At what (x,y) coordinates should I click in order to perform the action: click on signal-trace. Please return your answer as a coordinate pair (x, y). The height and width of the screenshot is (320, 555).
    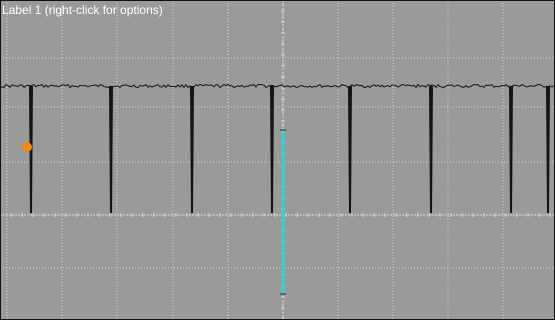
    Looking at the image, I should click on (277, 86).